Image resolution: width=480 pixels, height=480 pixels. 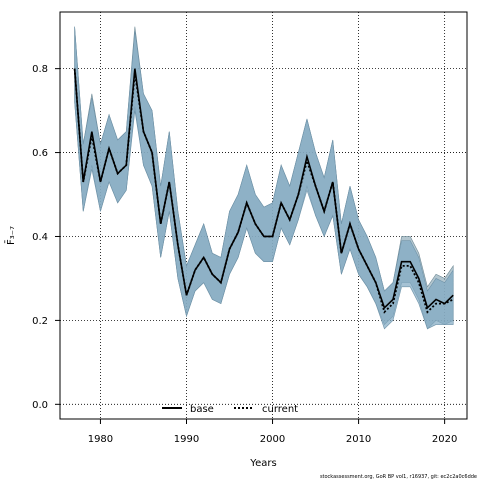 I want to click on y-tick-label-2: 0.4, so click(x=40, y=237).